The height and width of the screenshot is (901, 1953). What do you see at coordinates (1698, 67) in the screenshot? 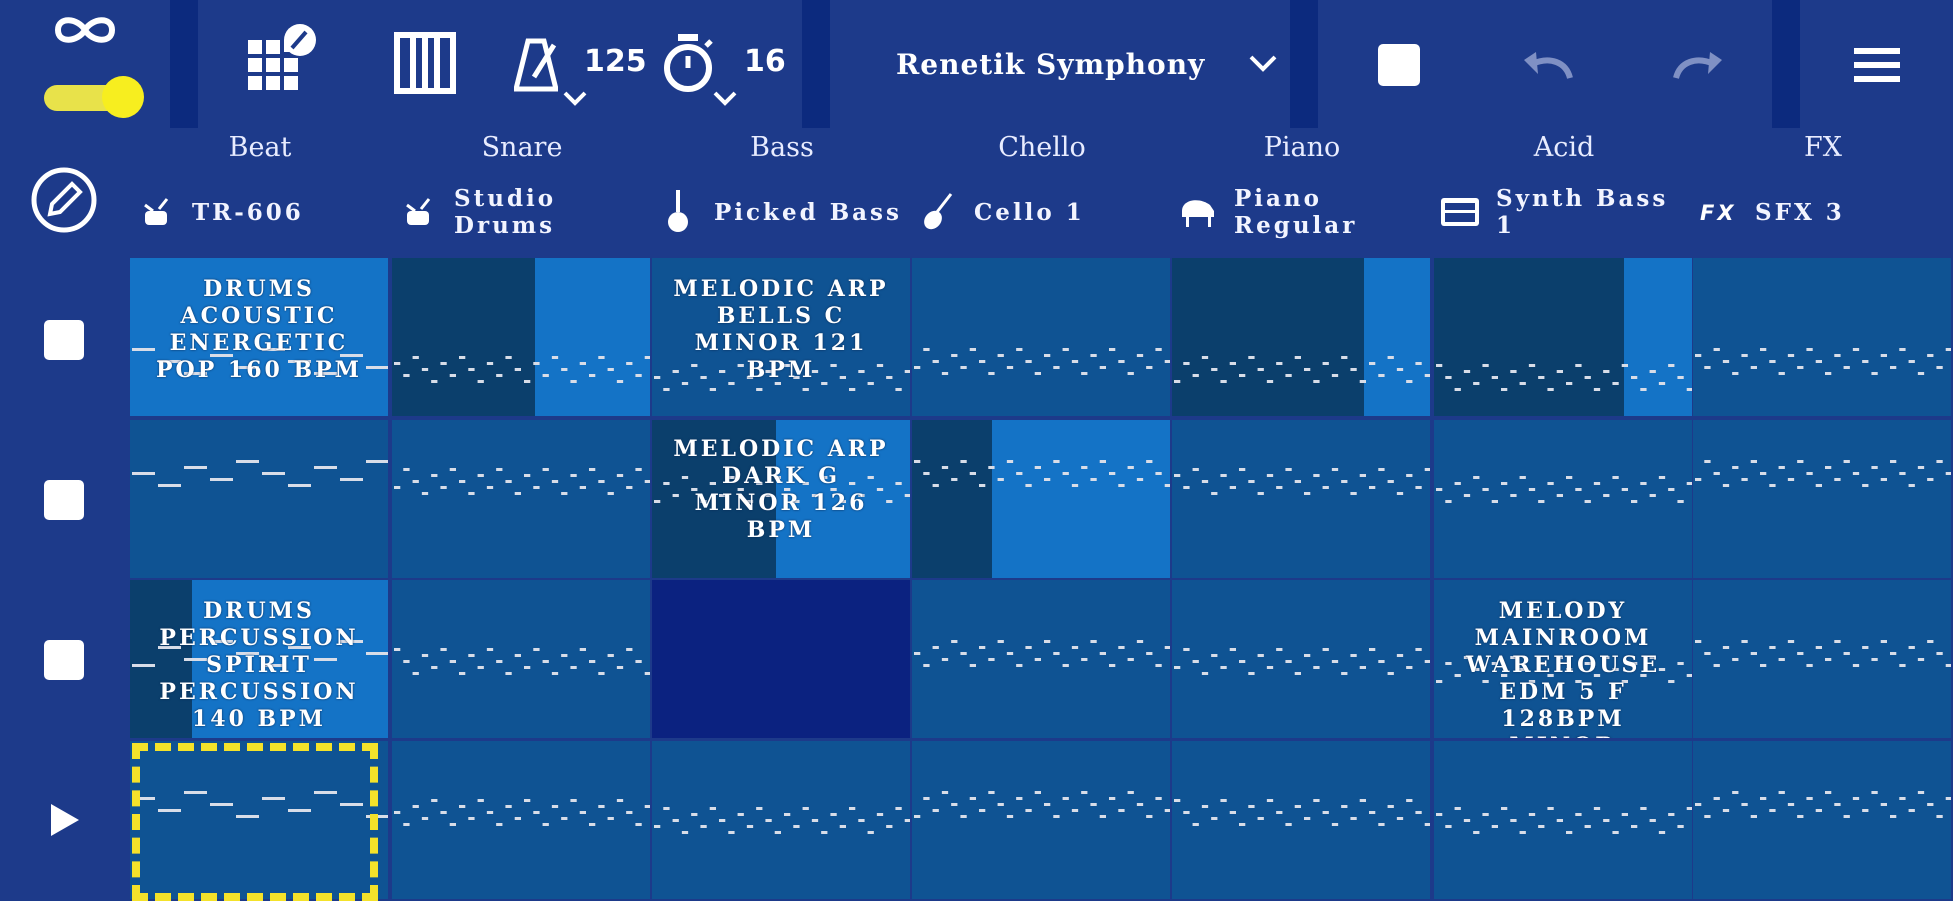
I see `redo-icon` at bounding box center [1698, 67].